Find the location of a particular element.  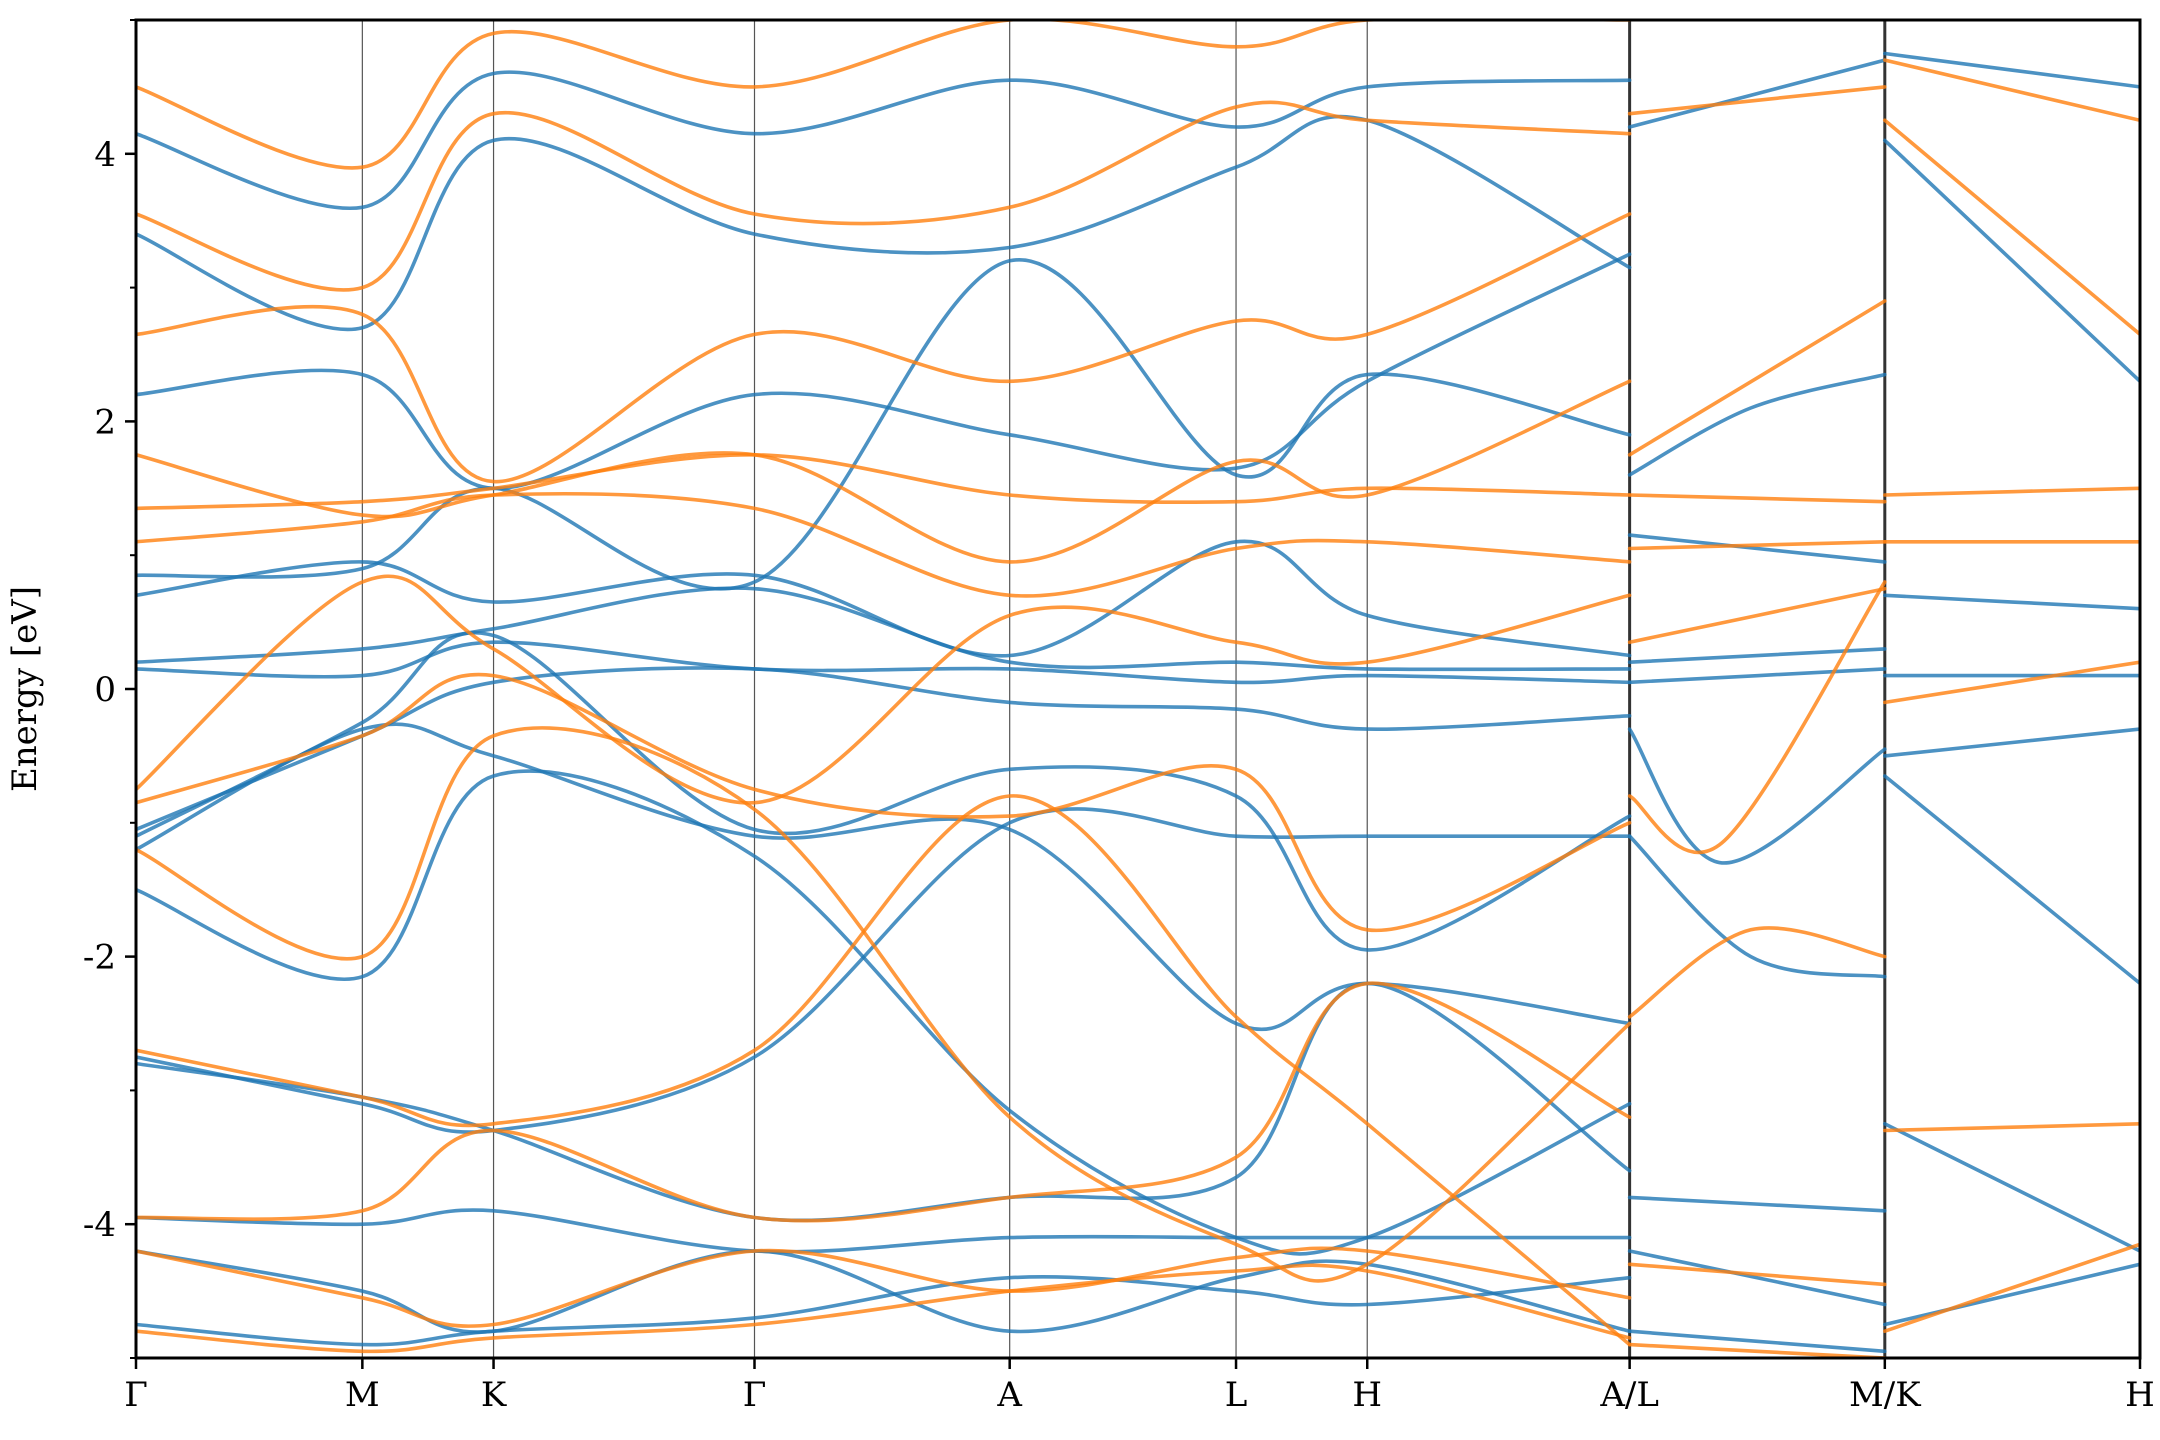

y-axis-label: Energy [eV] is located at coordinates (25, 689).